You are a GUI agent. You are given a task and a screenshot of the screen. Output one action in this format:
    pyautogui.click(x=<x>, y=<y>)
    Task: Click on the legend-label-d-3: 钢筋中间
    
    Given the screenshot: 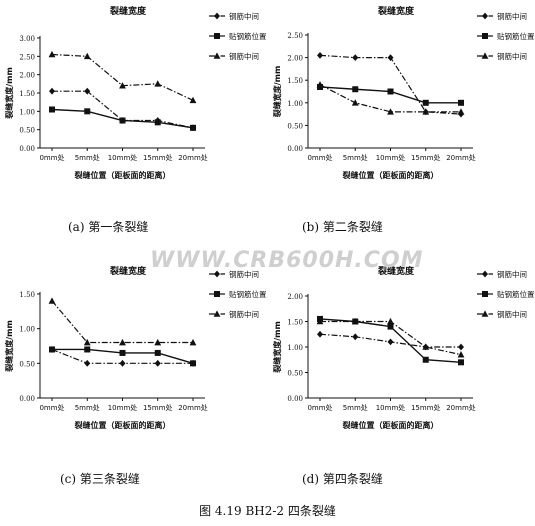 What is the action you would take?
    pyautogui.click(x=512, y=314)
    